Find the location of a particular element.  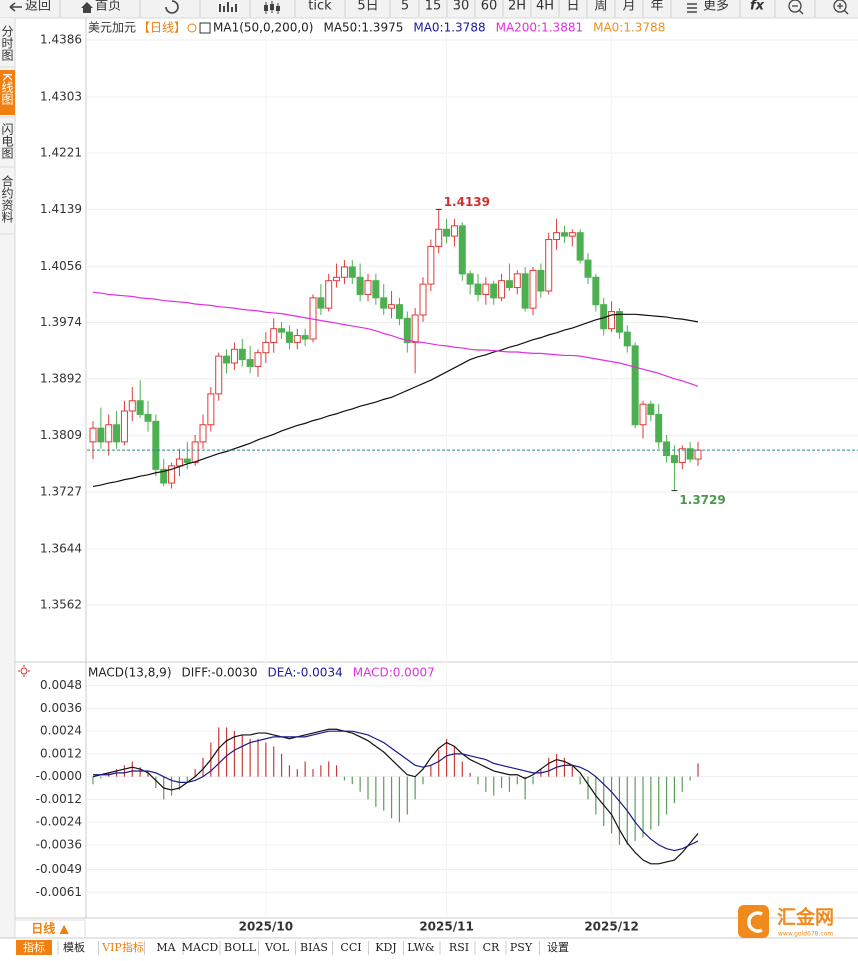

toolbar-button: 2H is located at coordinates (517, 7).